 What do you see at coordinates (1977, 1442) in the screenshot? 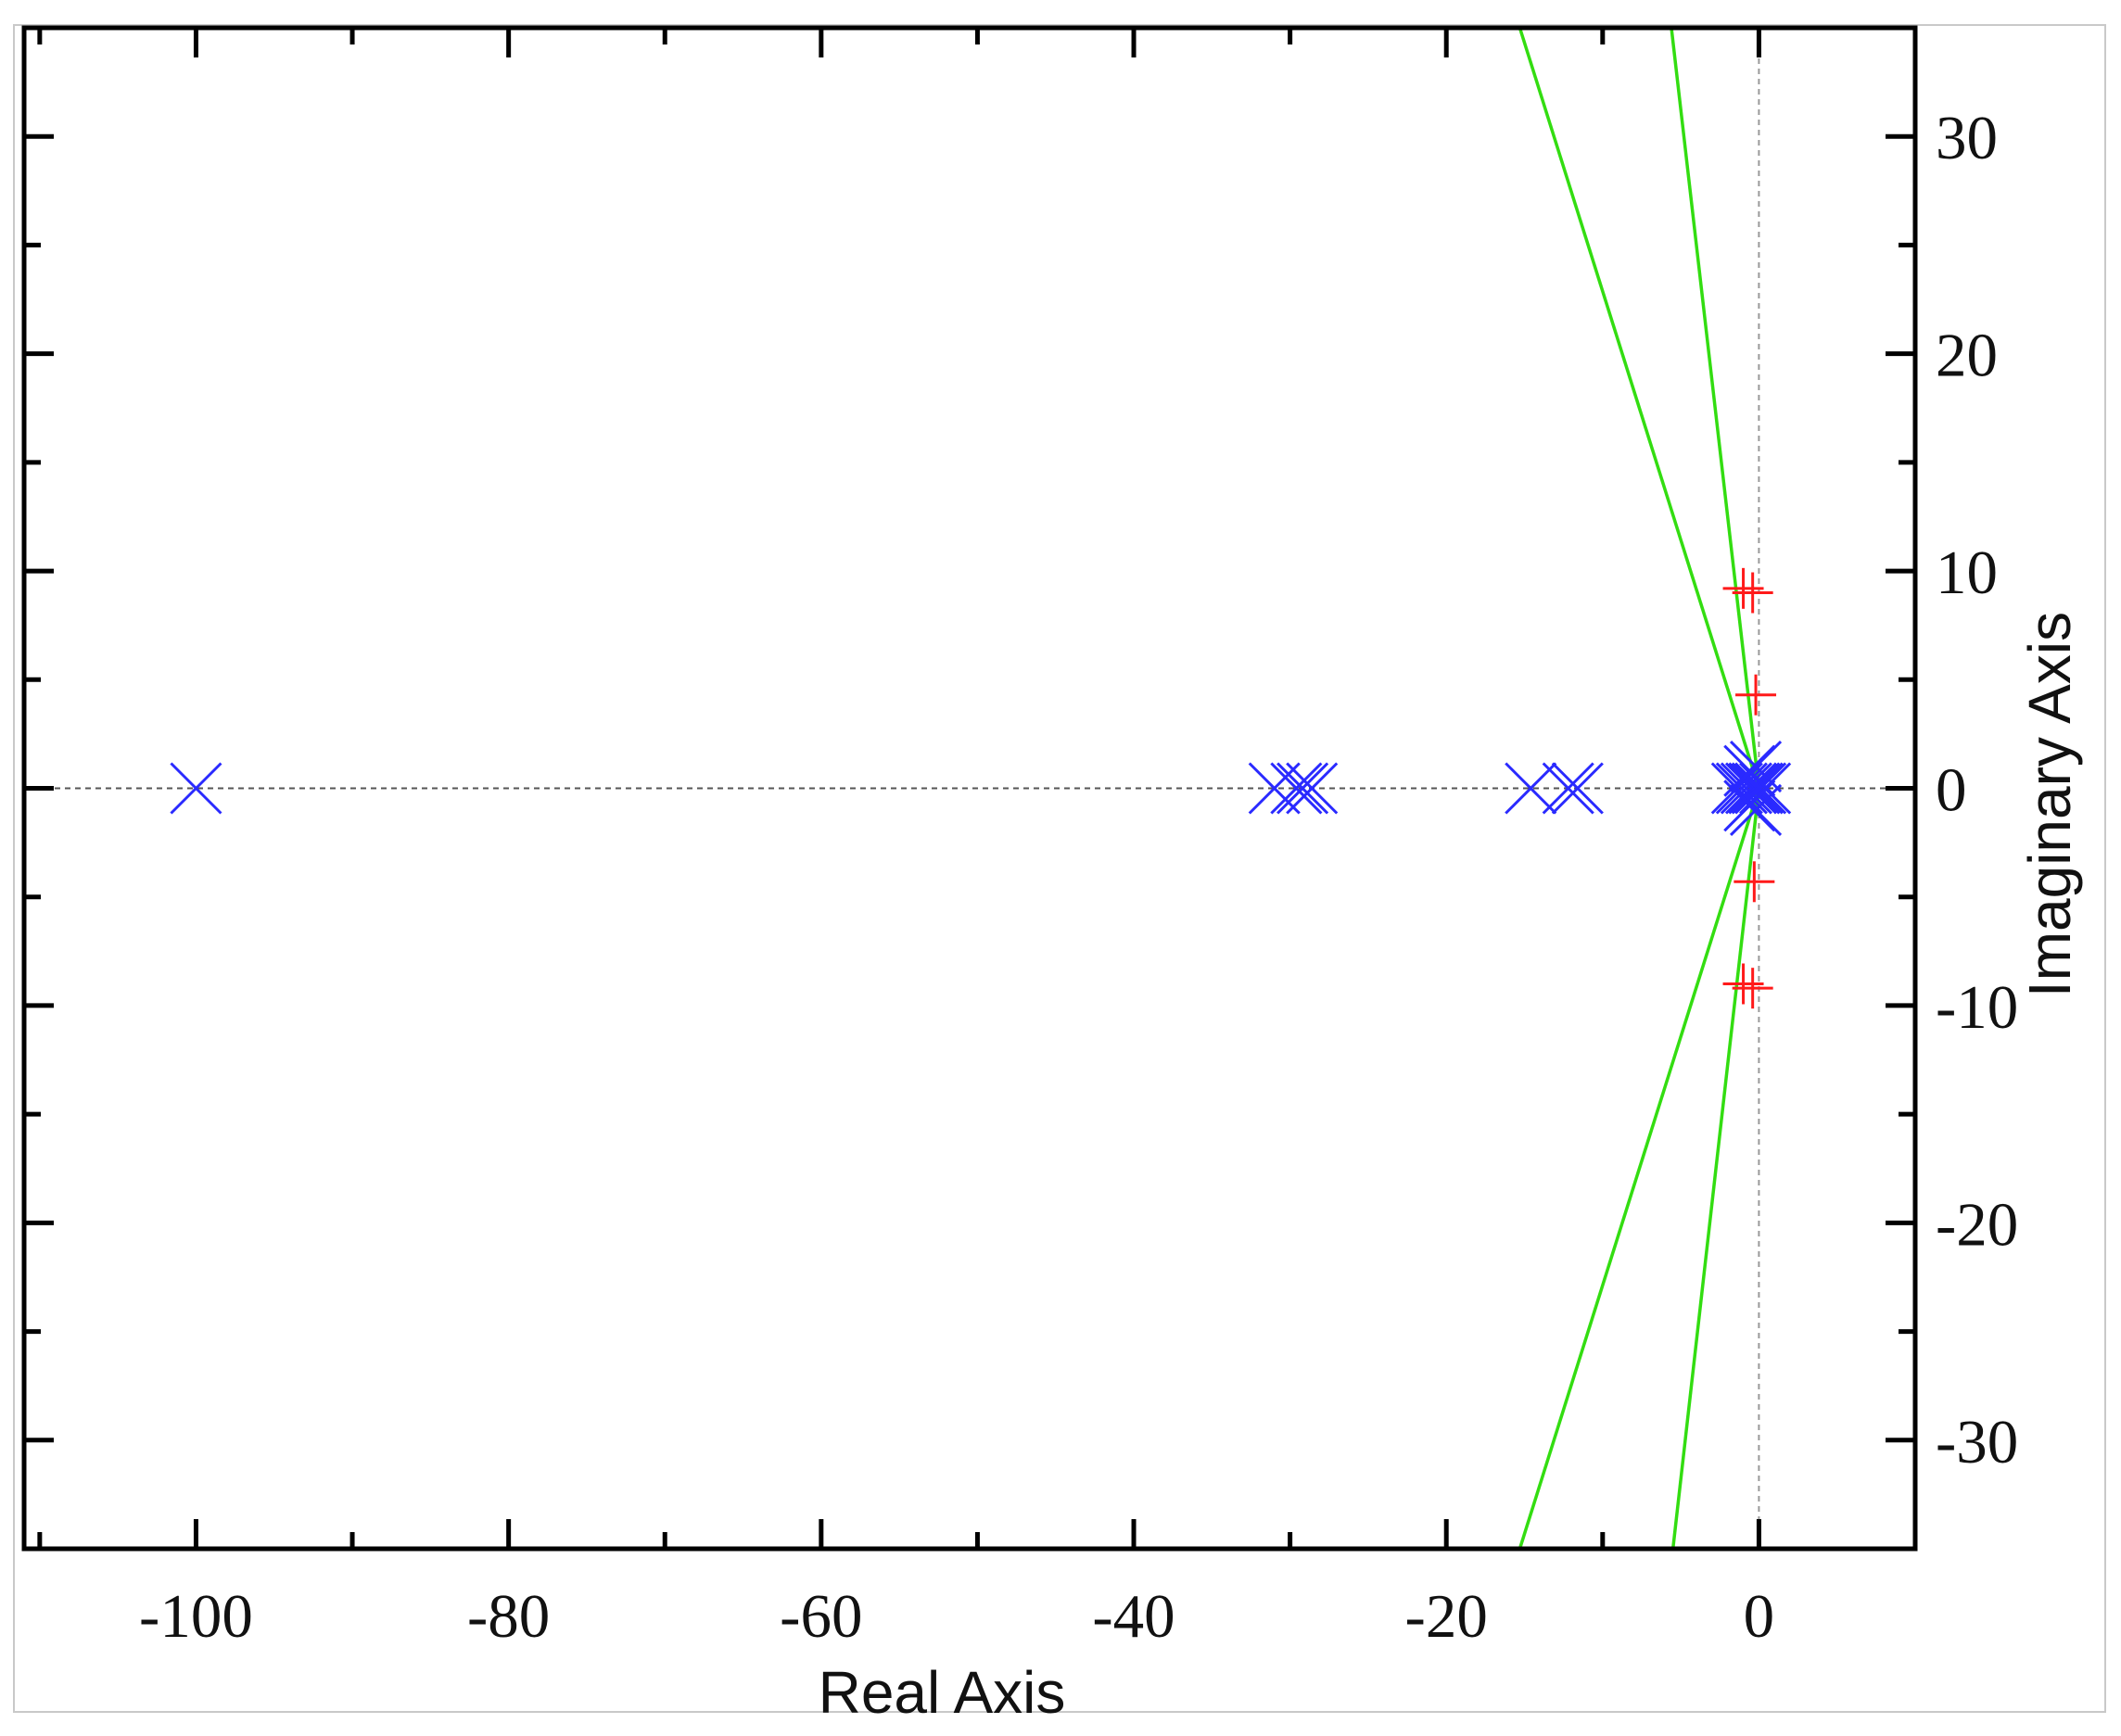
I see `y-tick-label: -30` at bounding box center [1977, 1442].